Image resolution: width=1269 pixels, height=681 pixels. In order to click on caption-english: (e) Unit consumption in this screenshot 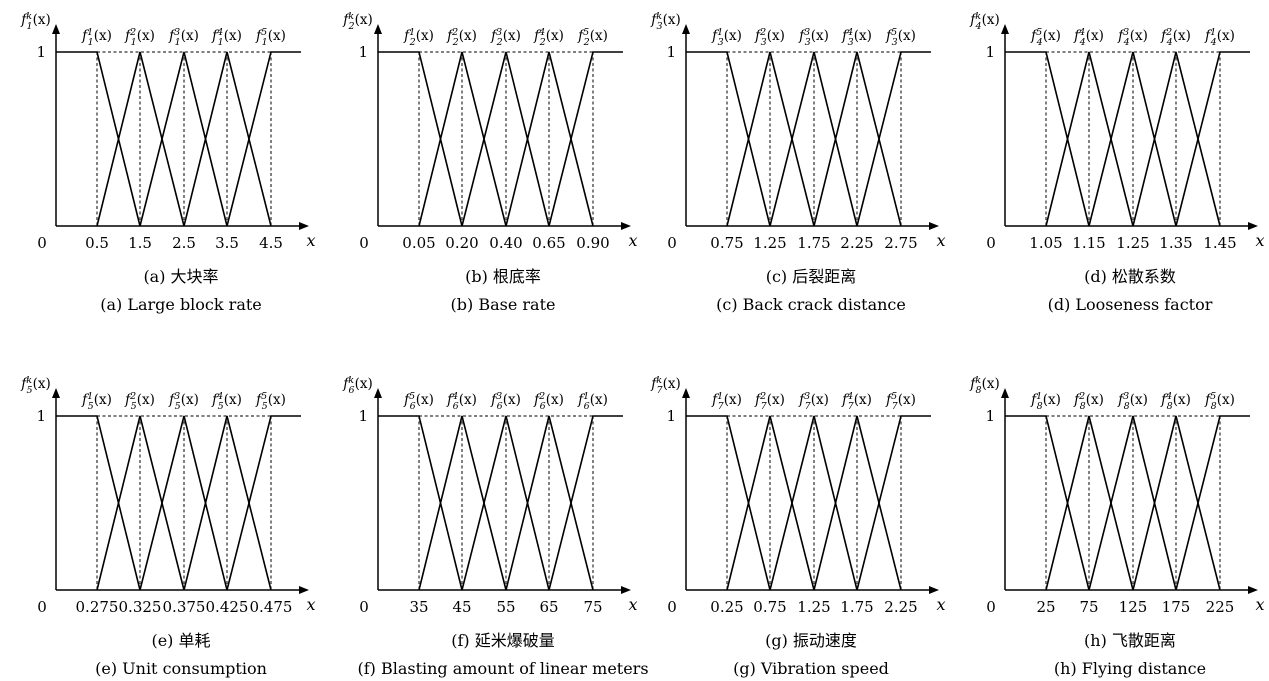, I will do `click(181, 668)`.